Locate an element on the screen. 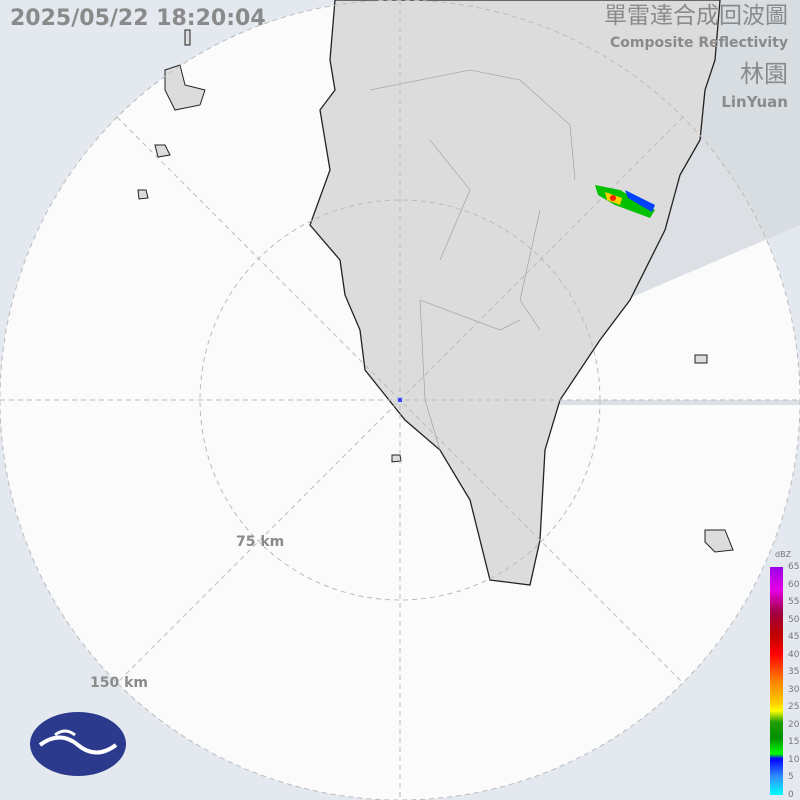 This screenshot has height=800, width=800. title-zh: 單雷達合成回波圖 is located at coordinates (696, 16).